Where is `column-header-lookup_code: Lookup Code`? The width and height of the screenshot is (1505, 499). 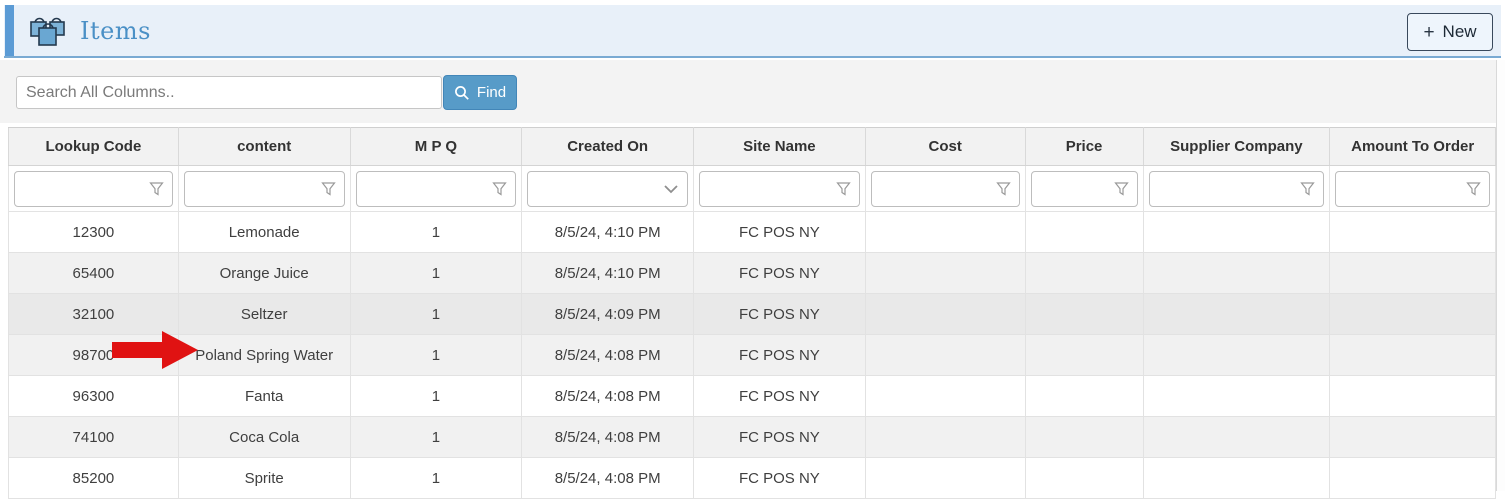 column-header-lookup_code: Lookup Code is located at coordinates (93, 146).